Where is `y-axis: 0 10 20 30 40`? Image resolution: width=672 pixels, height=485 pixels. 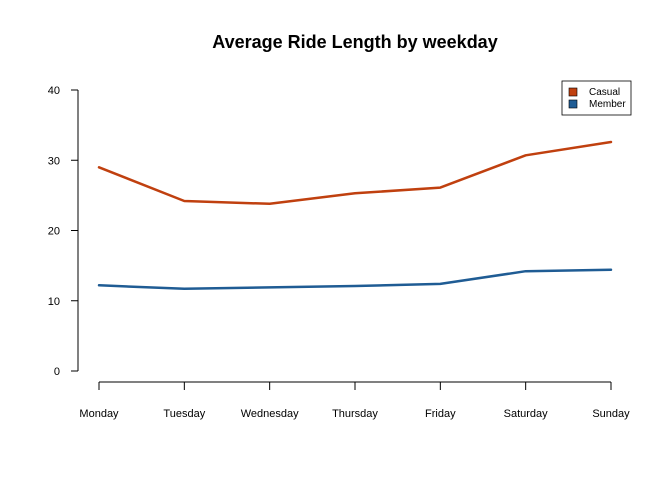
y-axis: 0 10 20 30 40 is located at coordinates (63, 231).